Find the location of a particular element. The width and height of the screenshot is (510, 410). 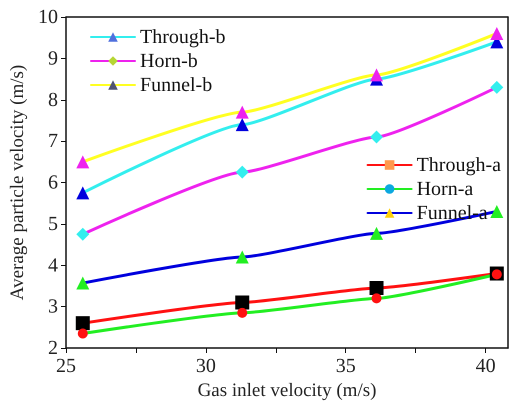

y-tick-label: 6 is located at coordinates (53, 183).